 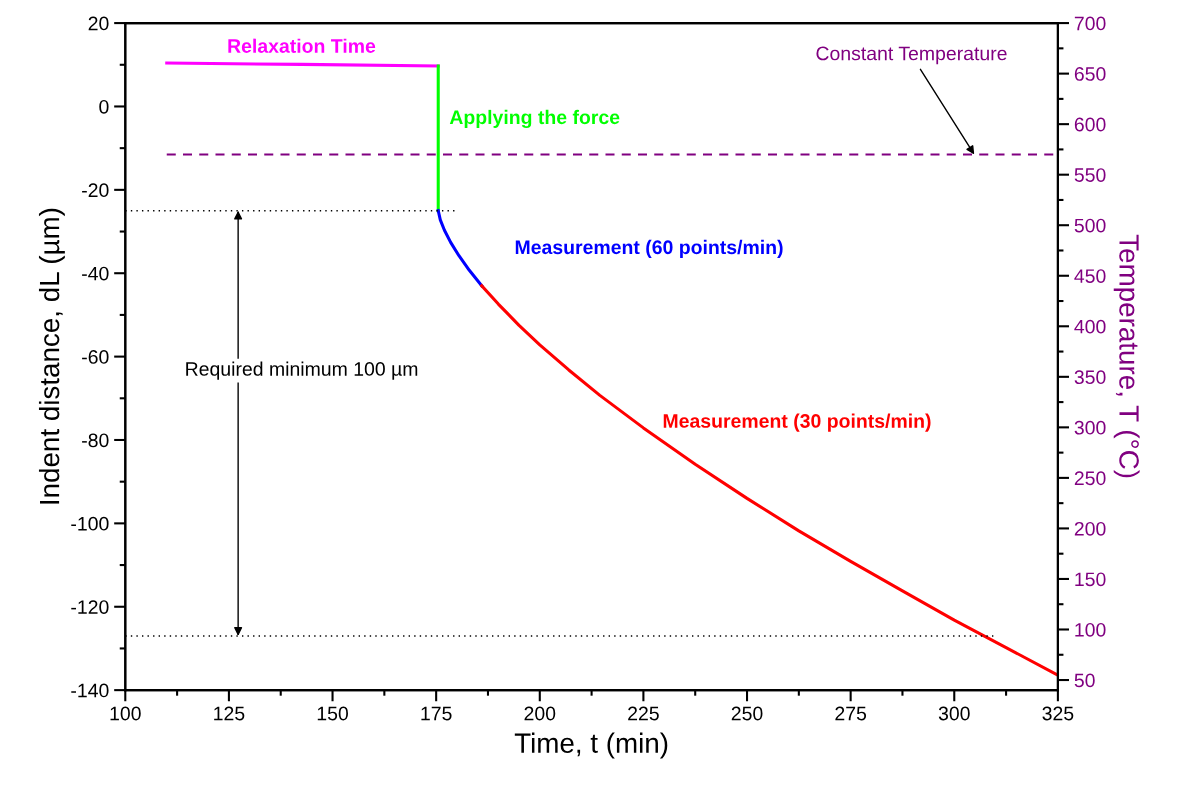 What do you see at coordinates (1090, 377) in the screenshot?
I see `y2-tick-label: 350` at bounding box center [1090, 377].